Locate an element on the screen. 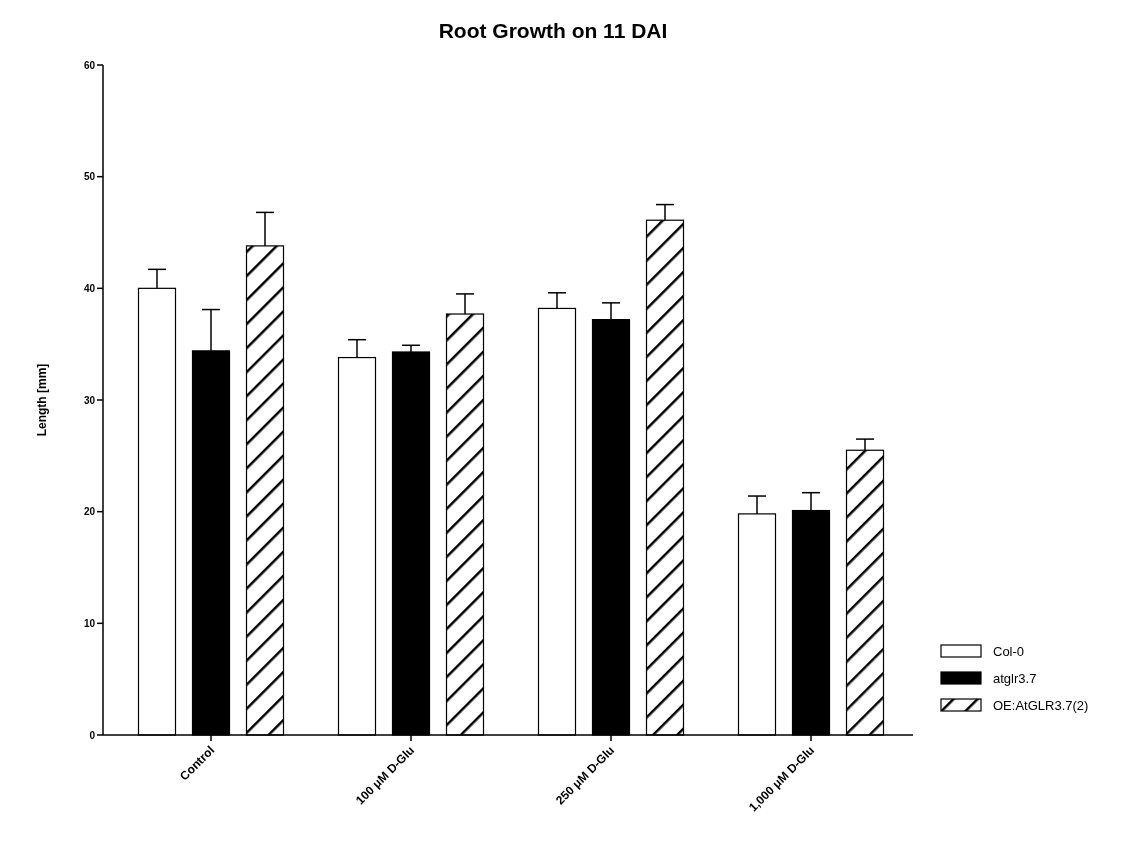  y-axis-title: Length [mm] is located at coordinates (42, 400).